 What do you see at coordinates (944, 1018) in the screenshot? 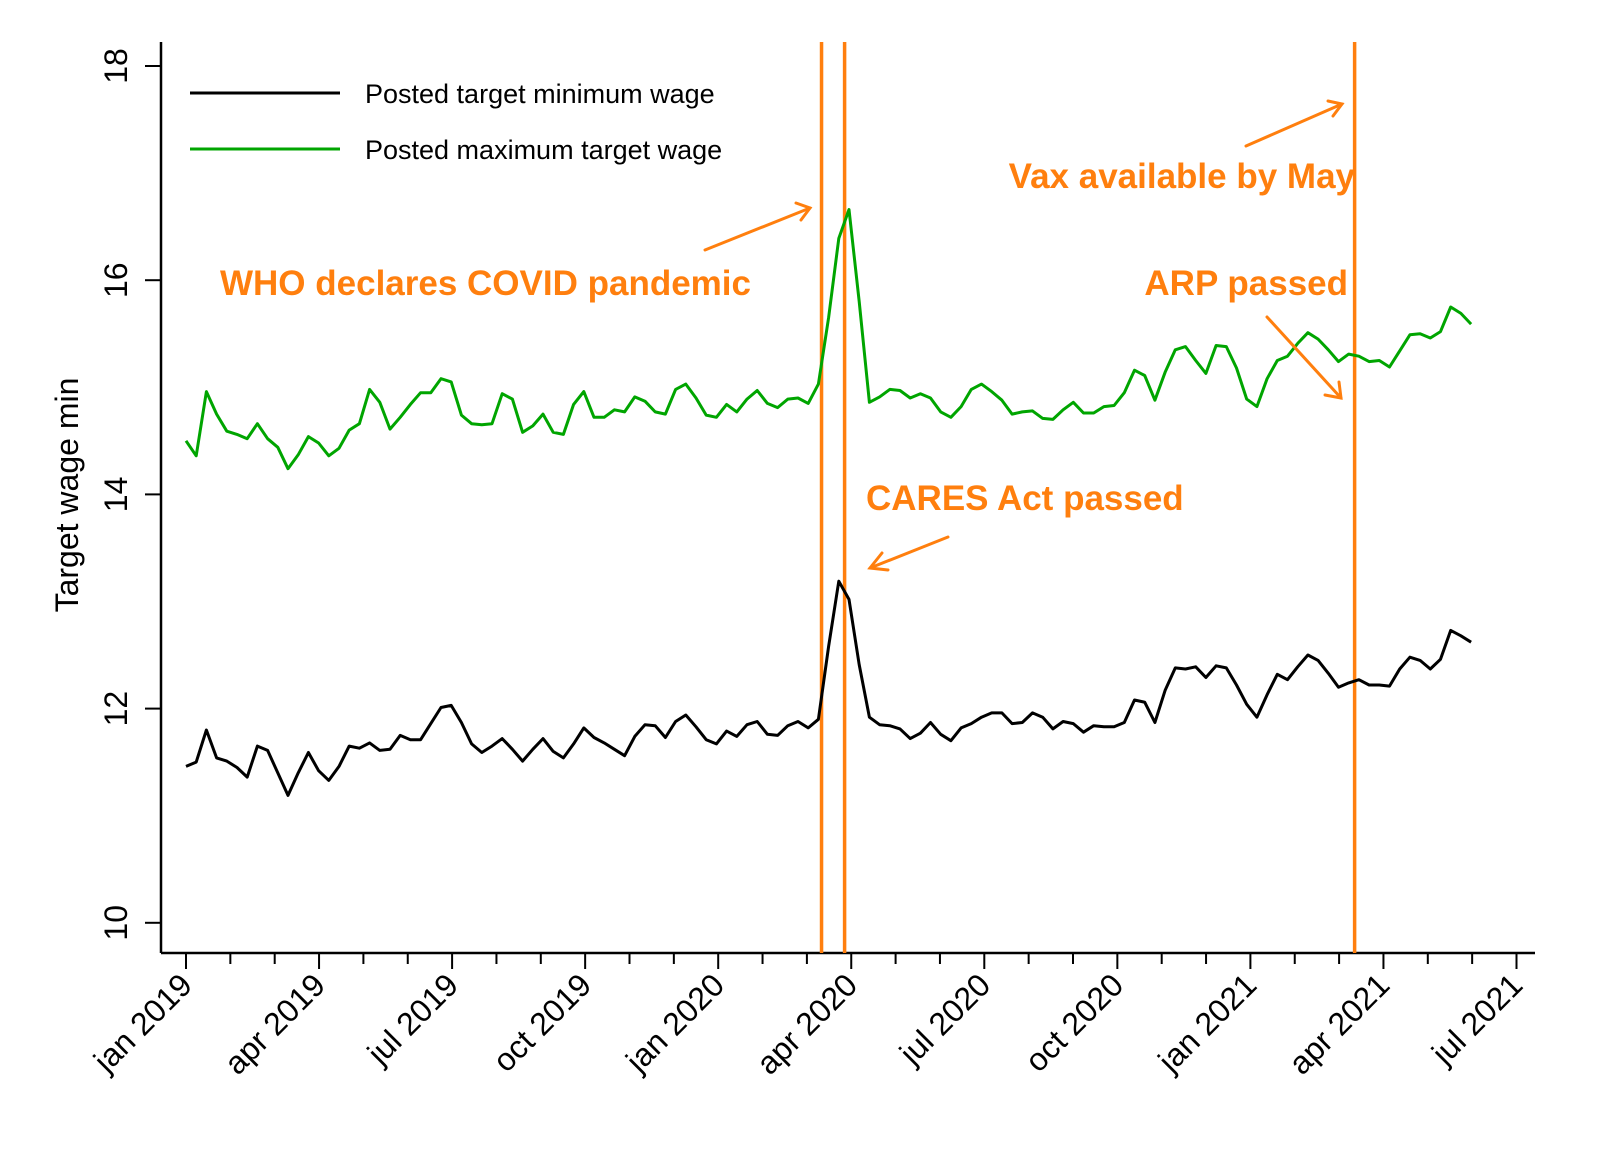
I see `x-tick-label: jul 2020` at bounding box center [944, 1018].